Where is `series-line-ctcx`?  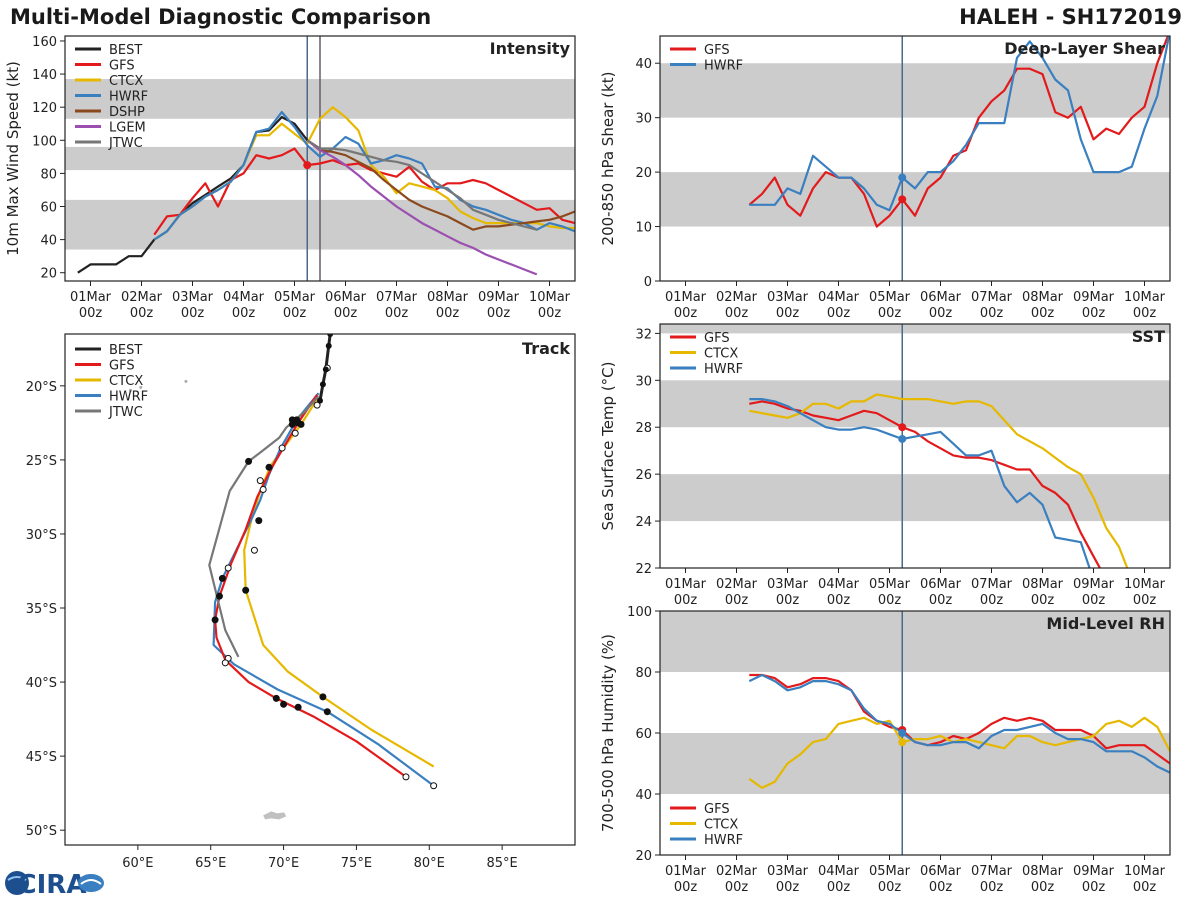 series-line-ctcx is located at coordinates (939, 480).